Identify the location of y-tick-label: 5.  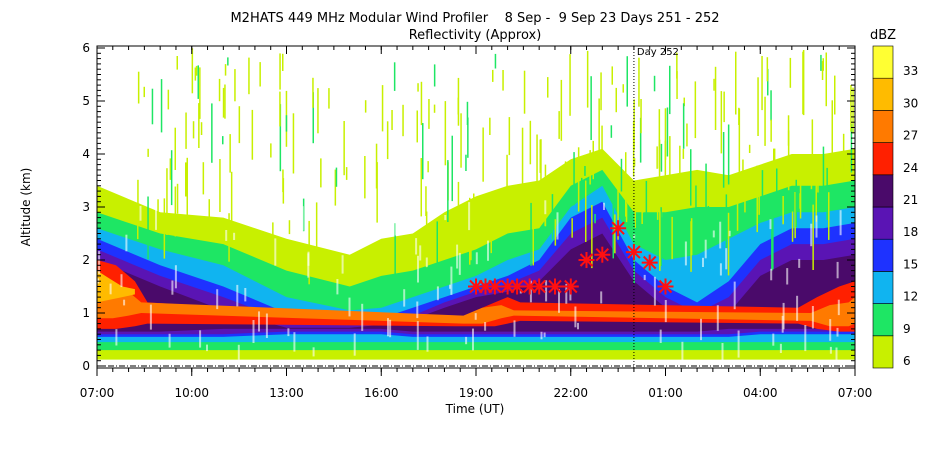
(86, 101).